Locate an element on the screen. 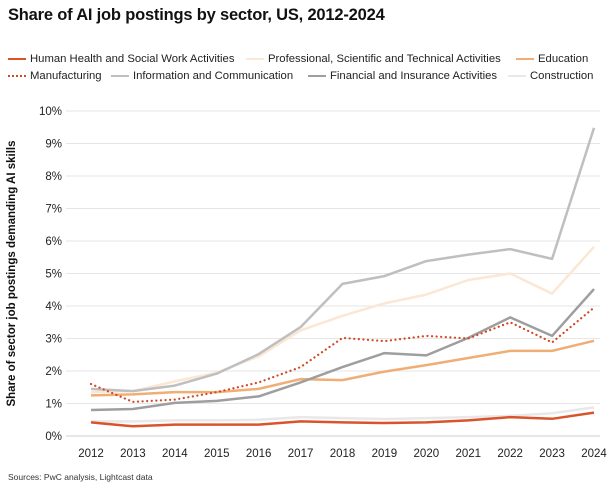 The height and width of the screenshot is (489, 612). x-tick-label: 2022 is located at coordinates (510, 454).